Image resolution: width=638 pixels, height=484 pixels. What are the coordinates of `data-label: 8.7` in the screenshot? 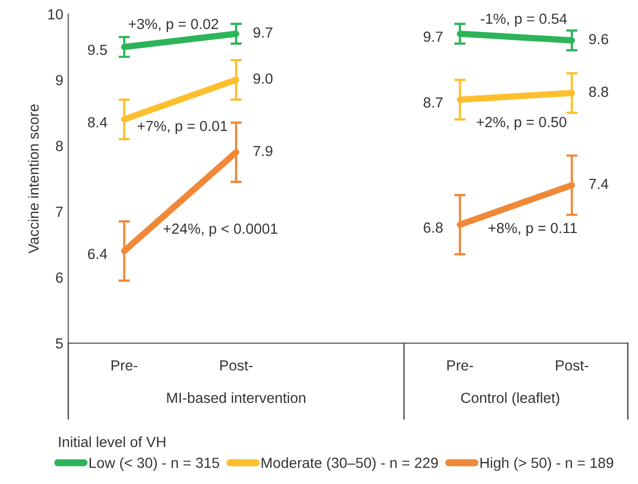 It's located at (433, 102).